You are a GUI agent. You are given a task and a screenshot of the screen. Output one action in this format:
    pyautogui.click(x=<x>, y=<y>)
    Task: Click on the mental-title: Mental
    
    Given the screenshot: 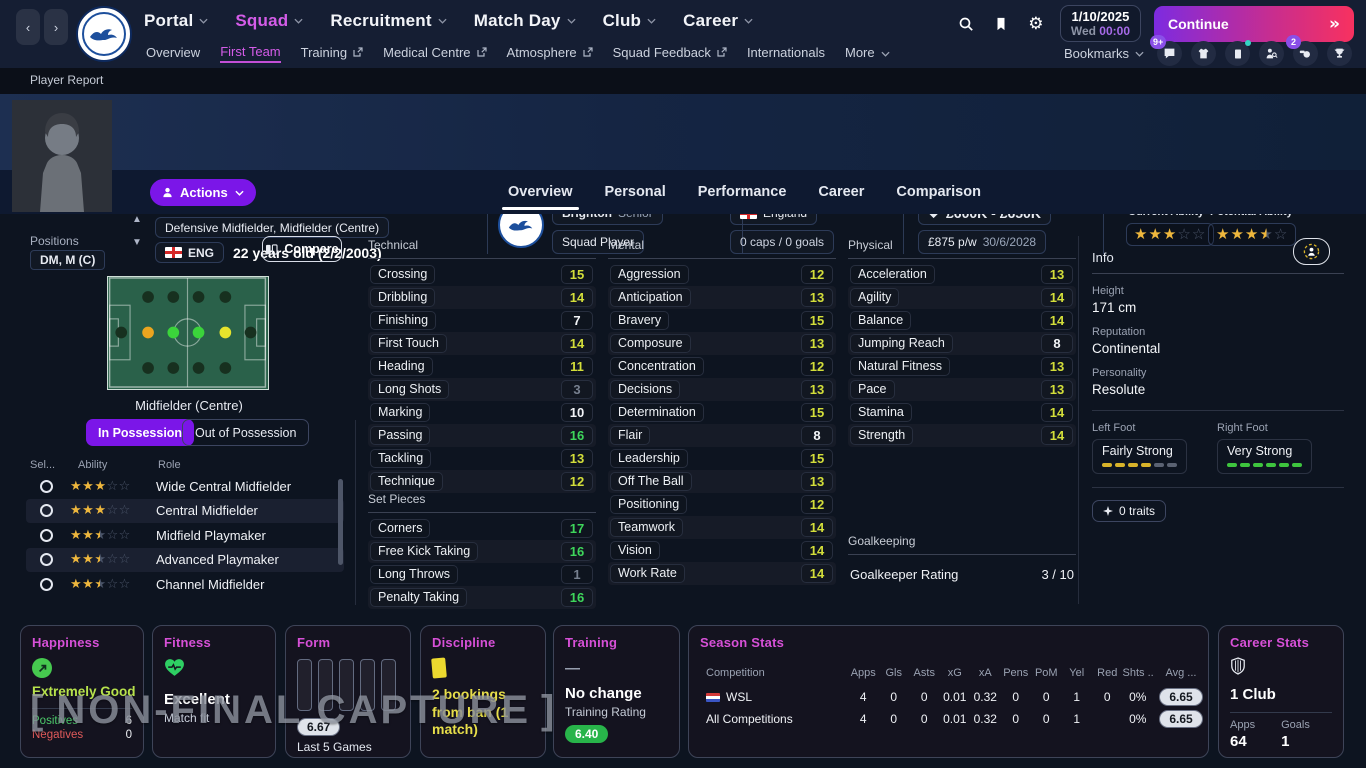 What is the action you would take?
    pyautogui.click(x=722, y=248)
    